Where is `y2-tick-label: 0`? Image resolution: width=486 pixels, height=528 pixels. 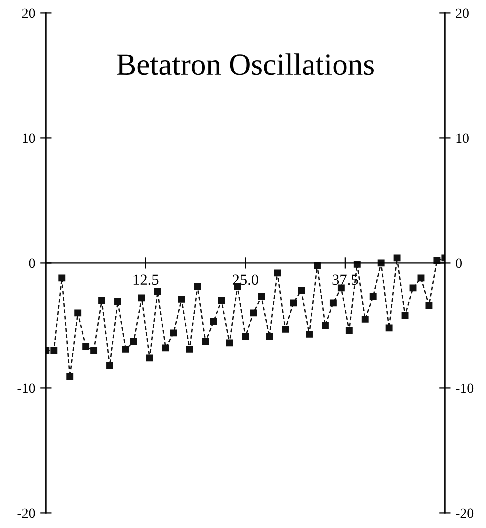
y2-tick-label: 0 is located at coordinates (459, 263).